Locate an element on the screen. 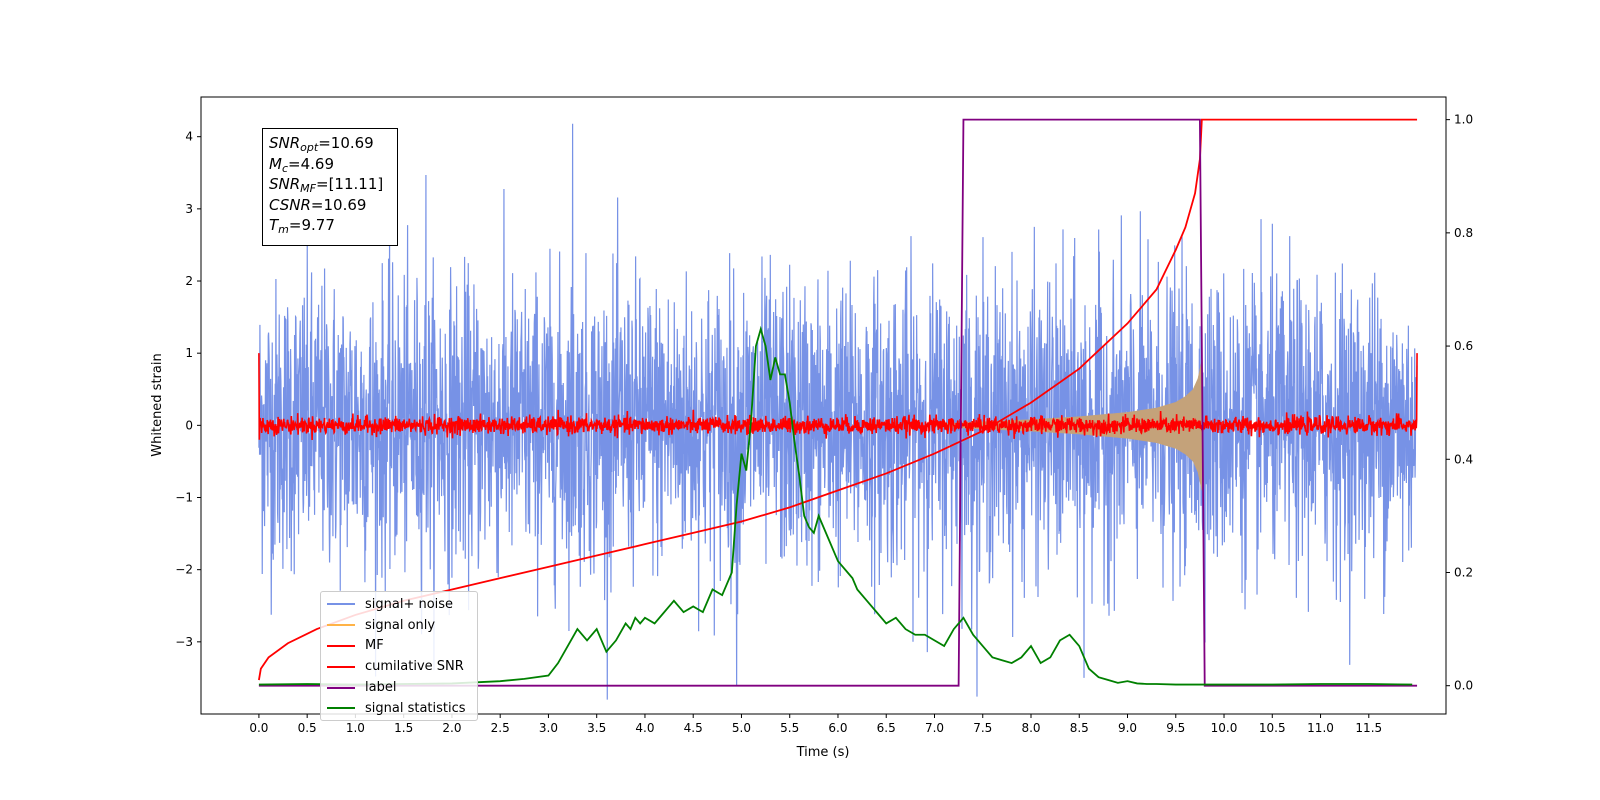 The image size is (1600, 800). x-tick-label: 1.0 is located at coordinates (355, 728).